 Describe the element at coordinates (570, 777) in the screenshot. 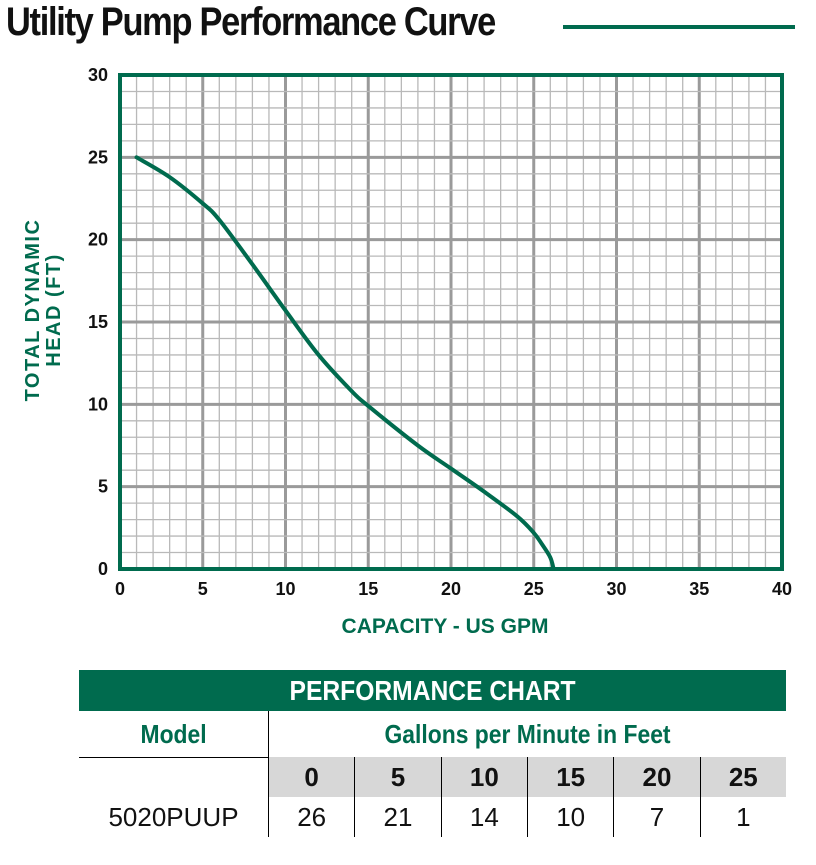

I see `gpm-header-cell: 15` at that location.